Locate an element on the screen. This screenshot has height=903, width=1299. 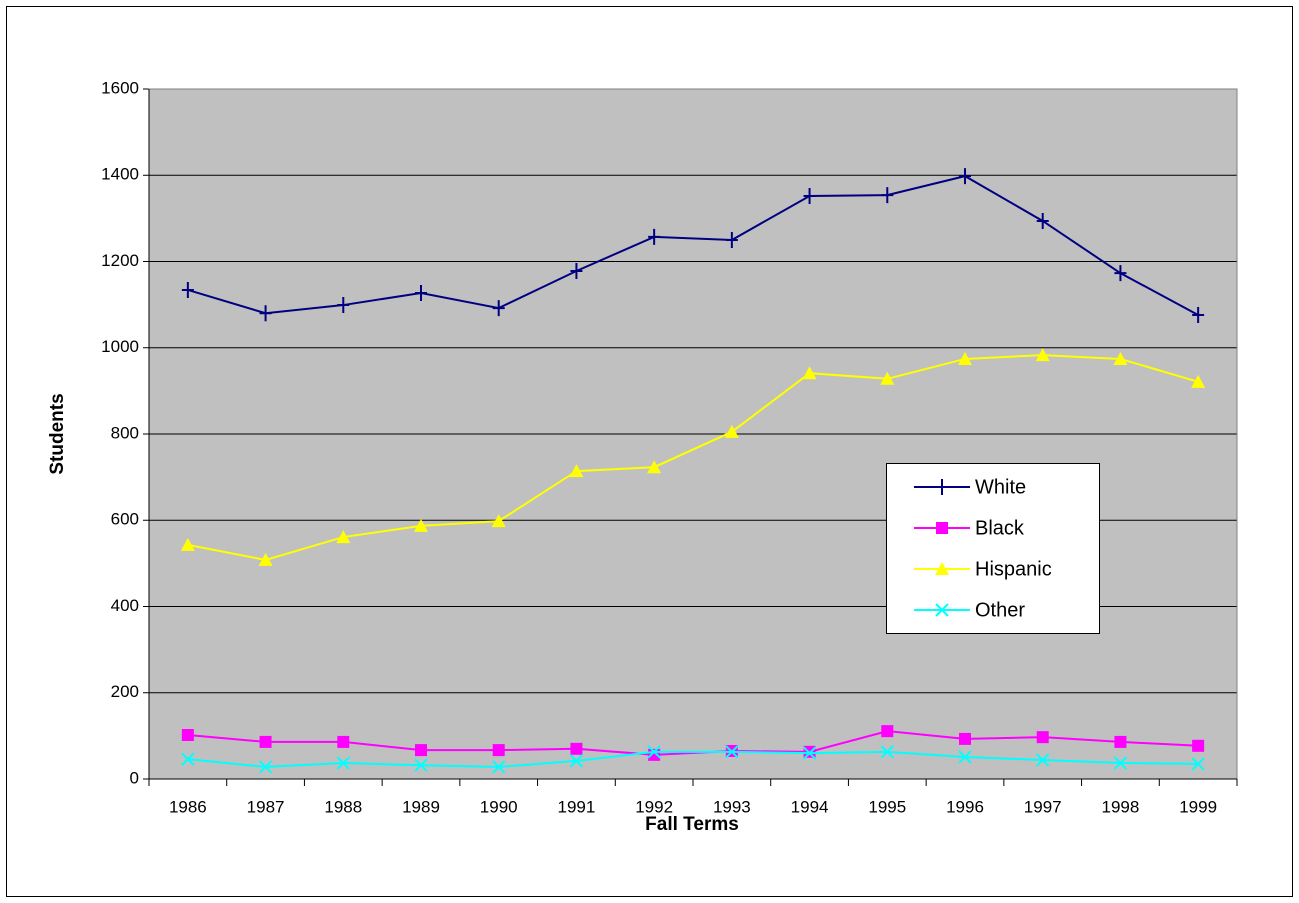
x-tick-label: 1995 is located at coordinates (887, 806).